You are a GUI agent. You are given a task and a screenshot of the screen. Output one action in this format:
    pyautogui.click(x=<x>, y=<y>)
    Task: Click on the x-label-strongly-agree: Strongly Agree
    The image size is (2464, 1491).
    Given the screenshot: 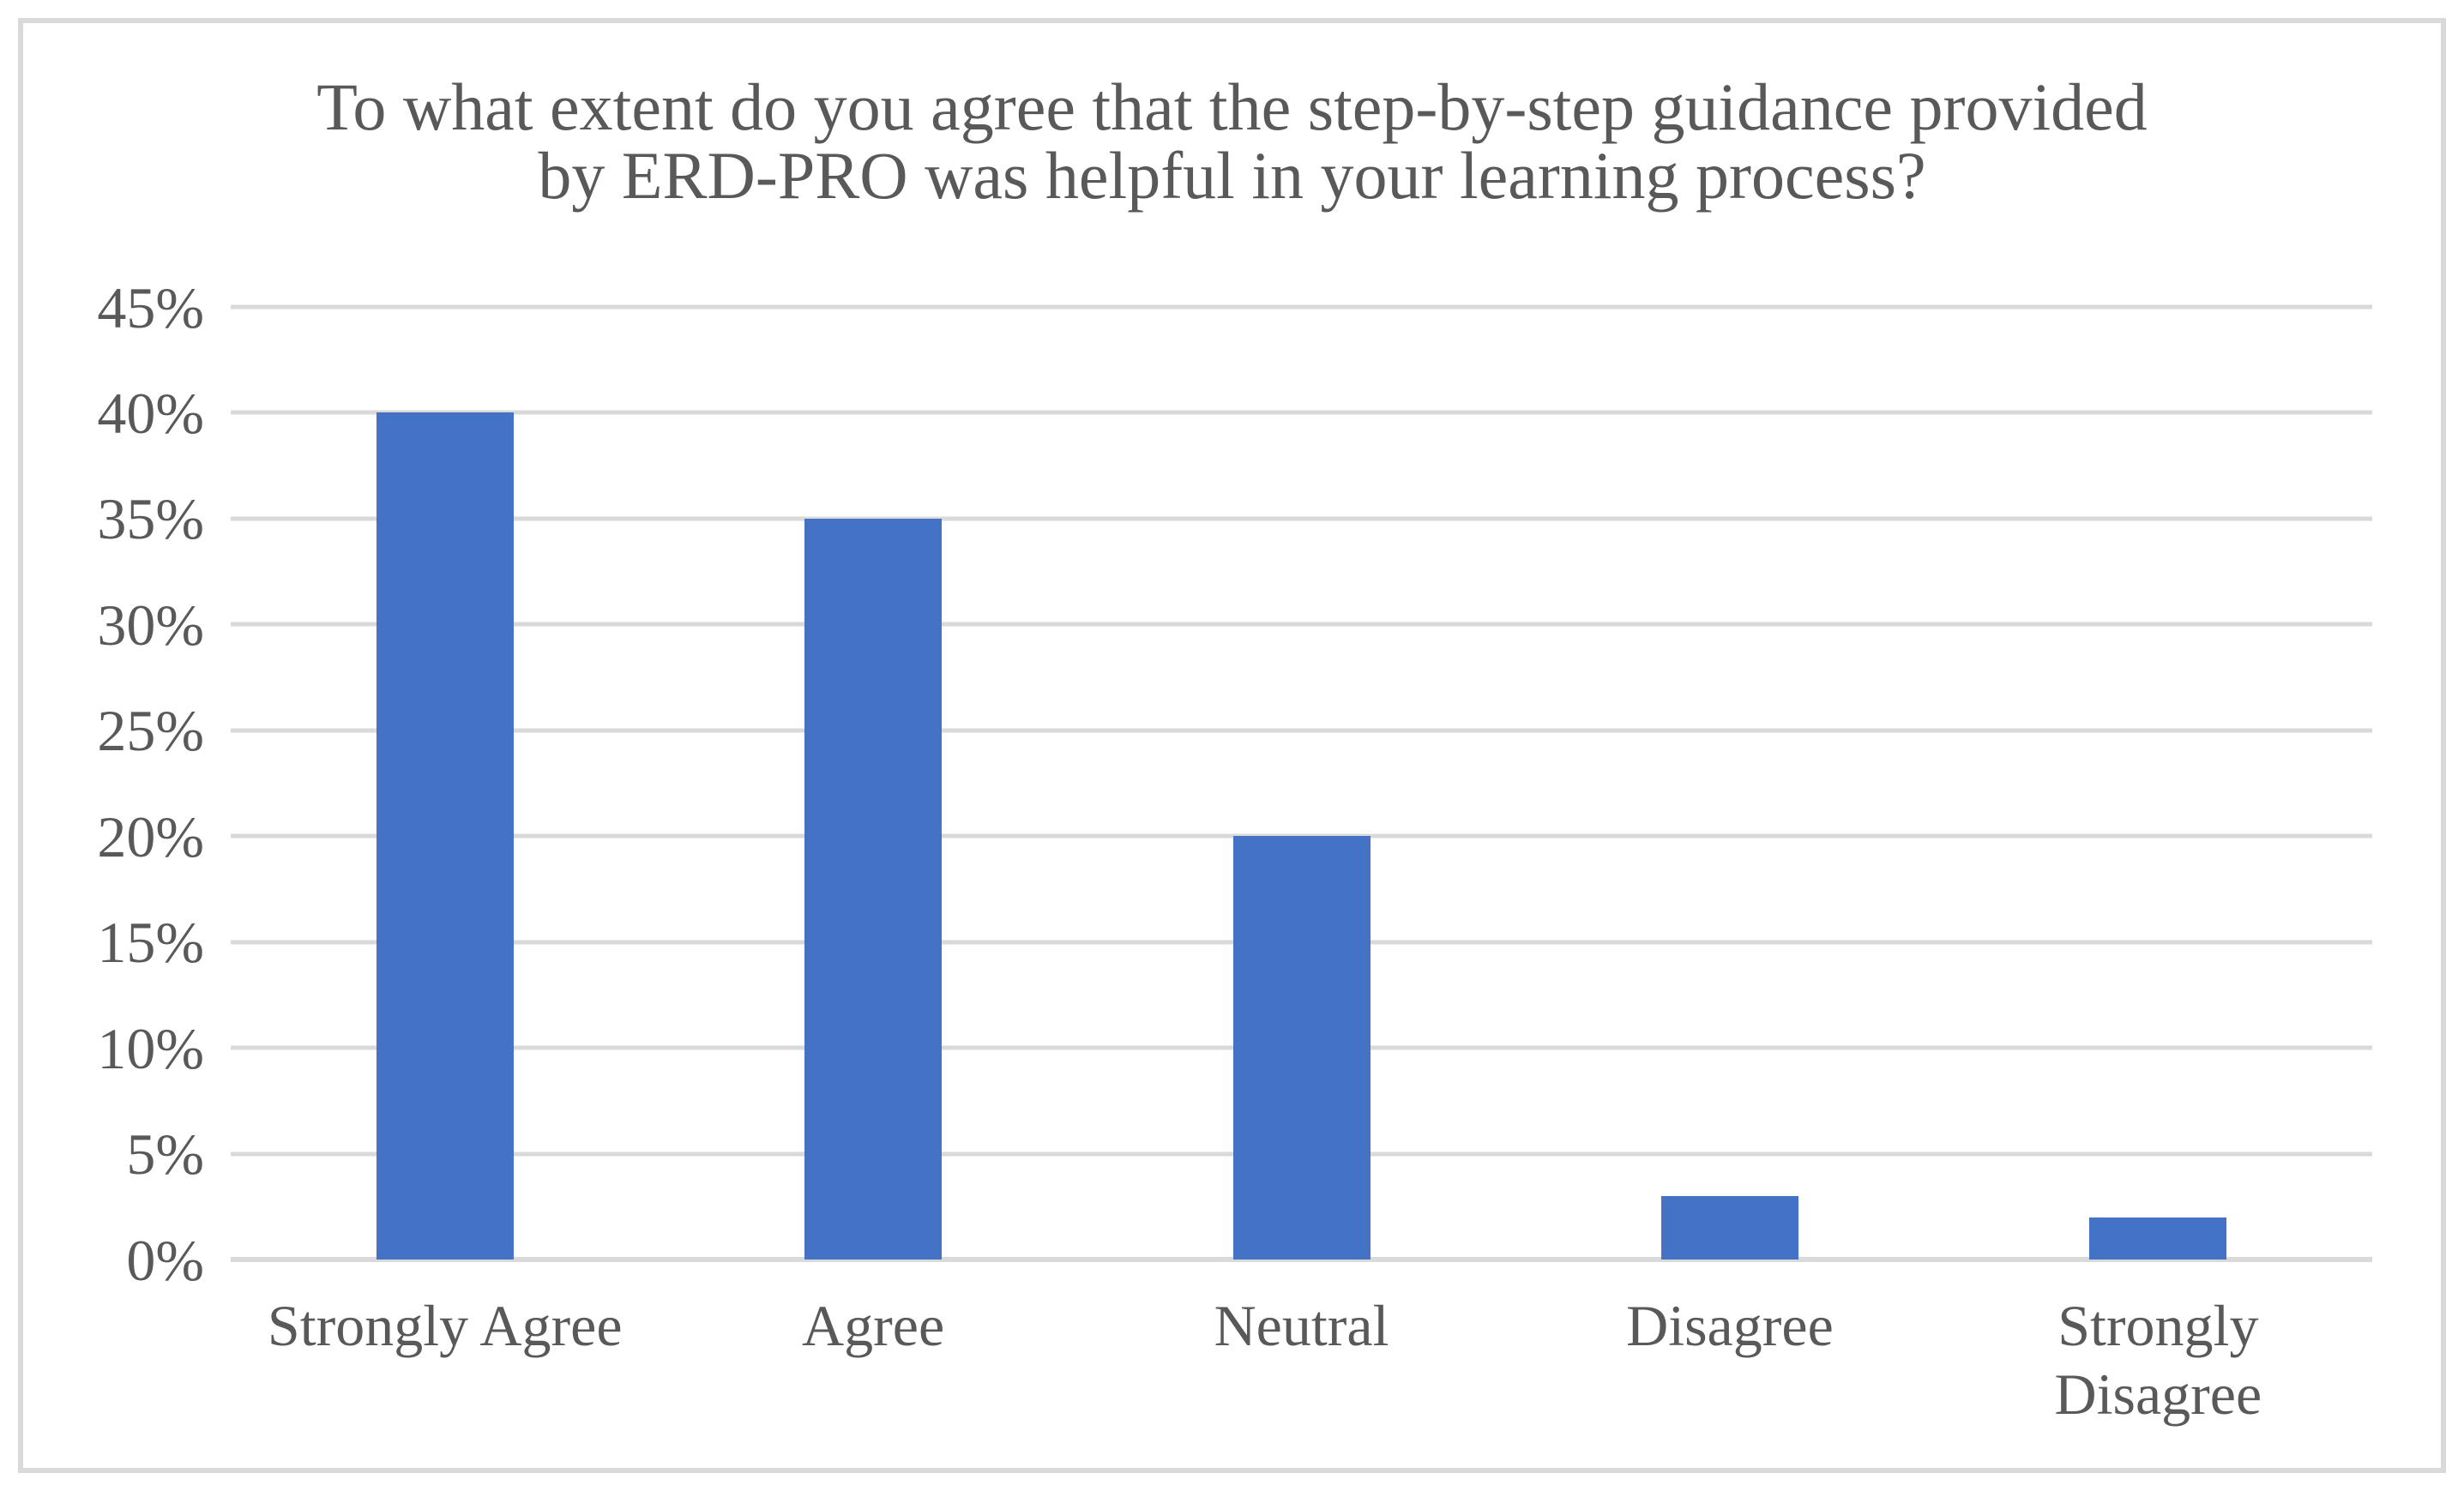 What is the action you would take?
    pyautogui.click(x=445, y=1325)
    